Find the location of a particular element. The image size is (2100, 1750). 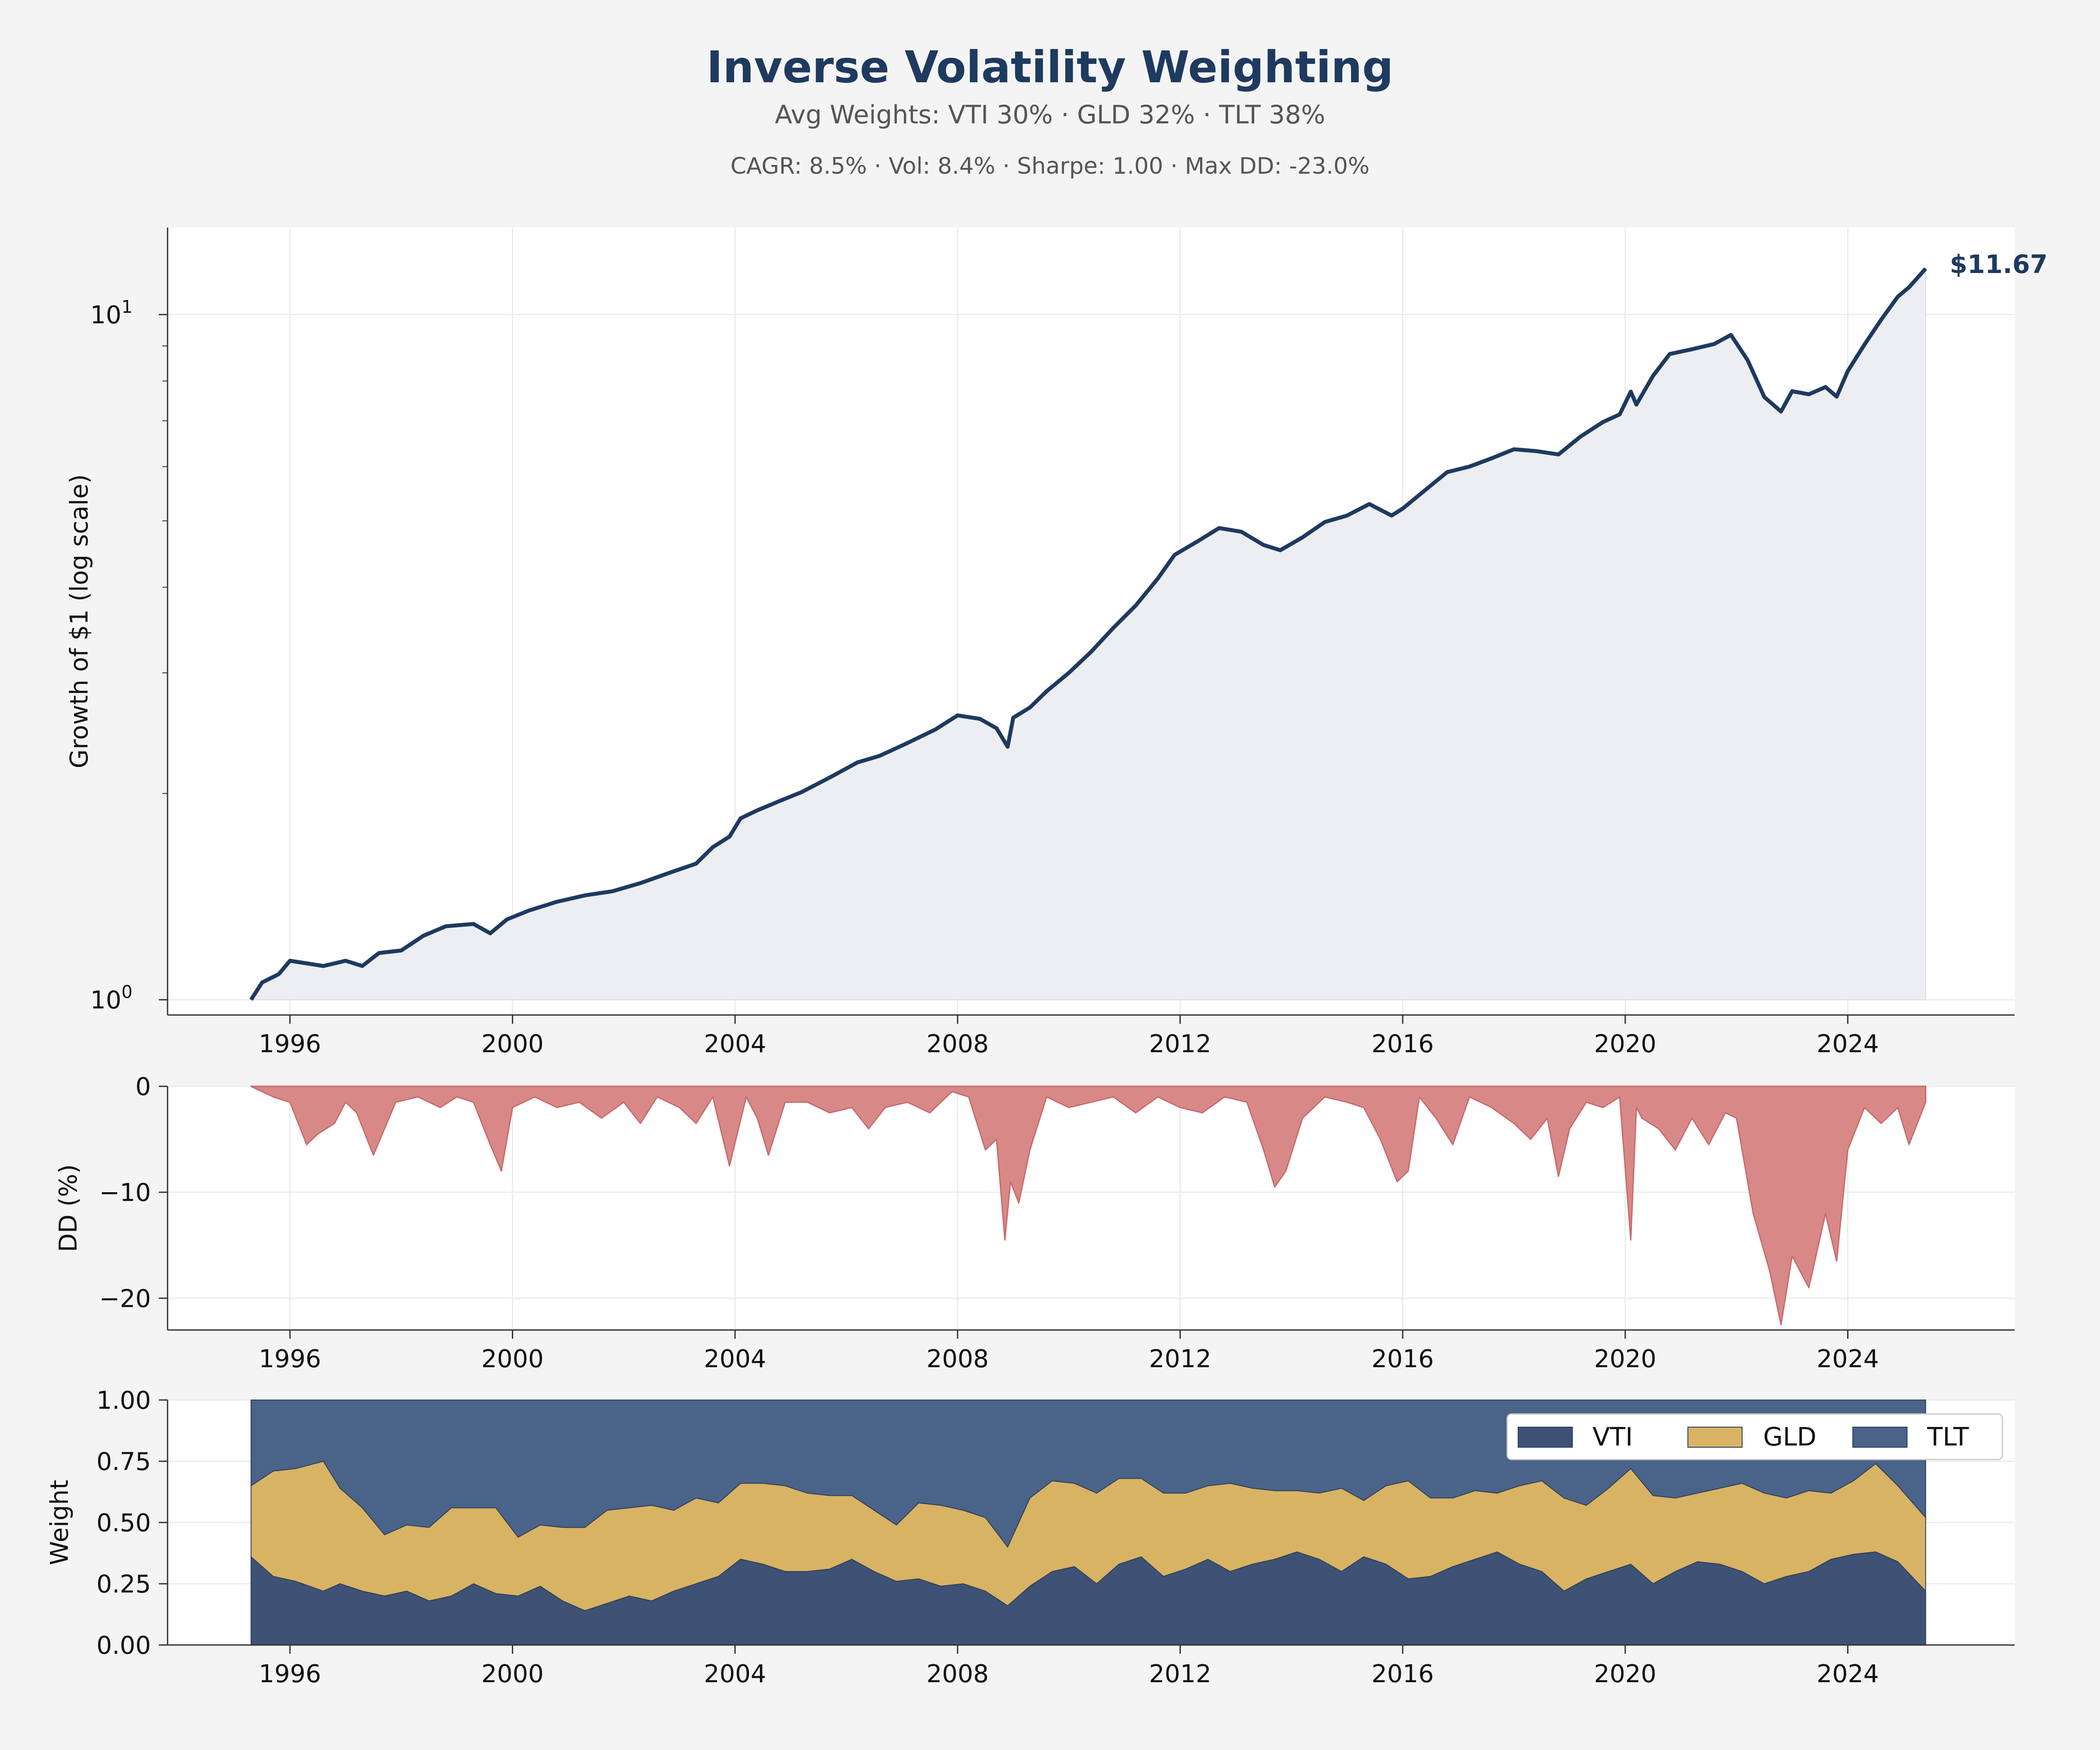

chart-subtitle: Avg Weights: VTI 30% · GLD 32% · TLT 38% is located at coordinates (1050, 115).